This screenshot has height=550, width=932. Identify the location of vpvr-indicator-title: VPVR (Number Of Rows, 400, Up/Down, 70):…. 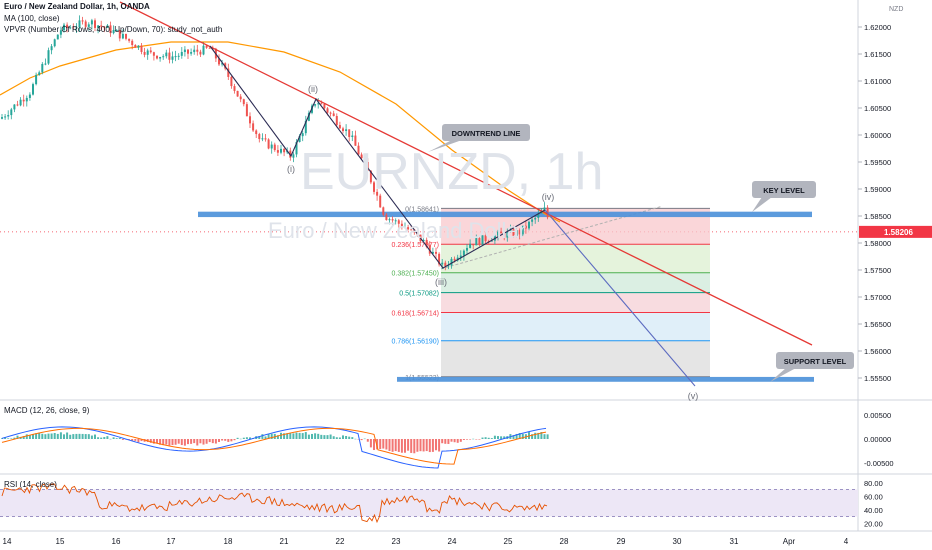
(113, 29).